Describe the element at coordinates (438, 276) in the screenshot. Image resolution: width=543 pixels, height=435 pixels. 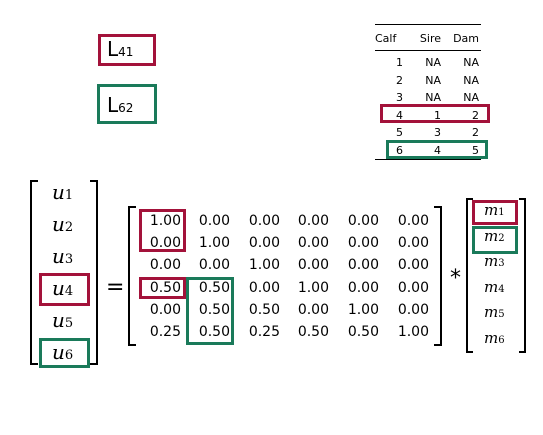
I see `matrix-bracket-right` at that location.